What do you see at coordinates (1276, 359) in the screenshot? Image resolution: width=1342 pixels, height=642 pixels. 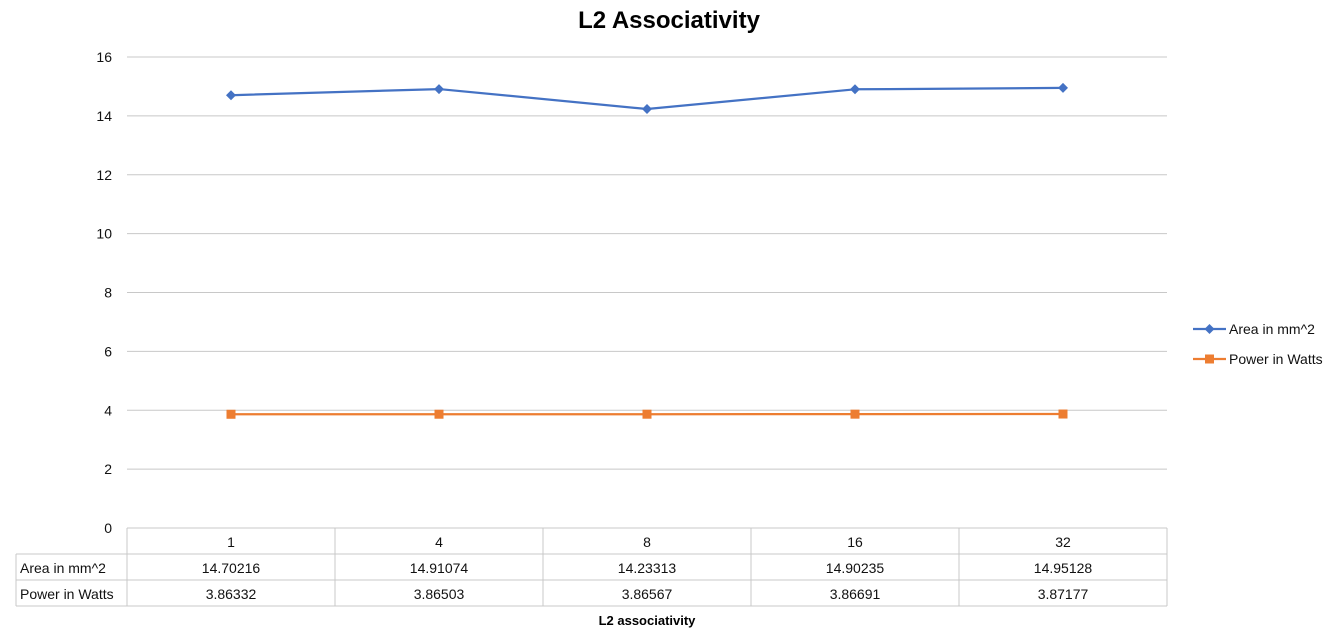 I see `legend-label: Power in Watts` at bounding box center [1276, 359].